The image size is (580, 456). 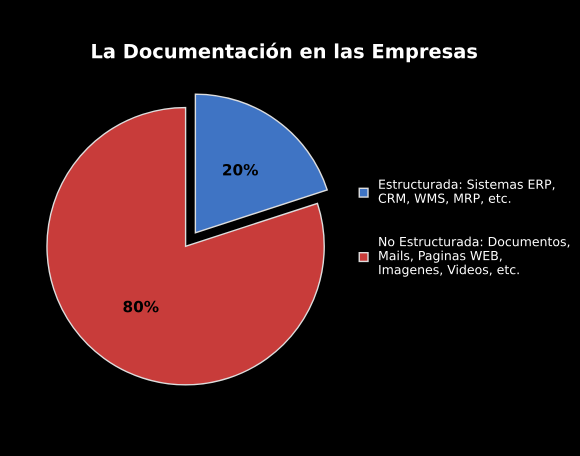 What do you see at coordinates (285, 52) in the screenshot?
I see `chart-title: La Documentación en las Empresas` at bounding box center [285, 52].